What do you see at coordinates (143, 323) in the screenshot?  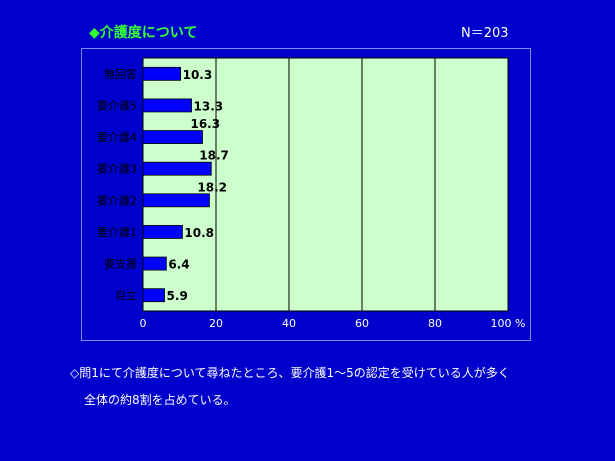 I see `x-tick-label: 0` at bounding box center [143, 323].